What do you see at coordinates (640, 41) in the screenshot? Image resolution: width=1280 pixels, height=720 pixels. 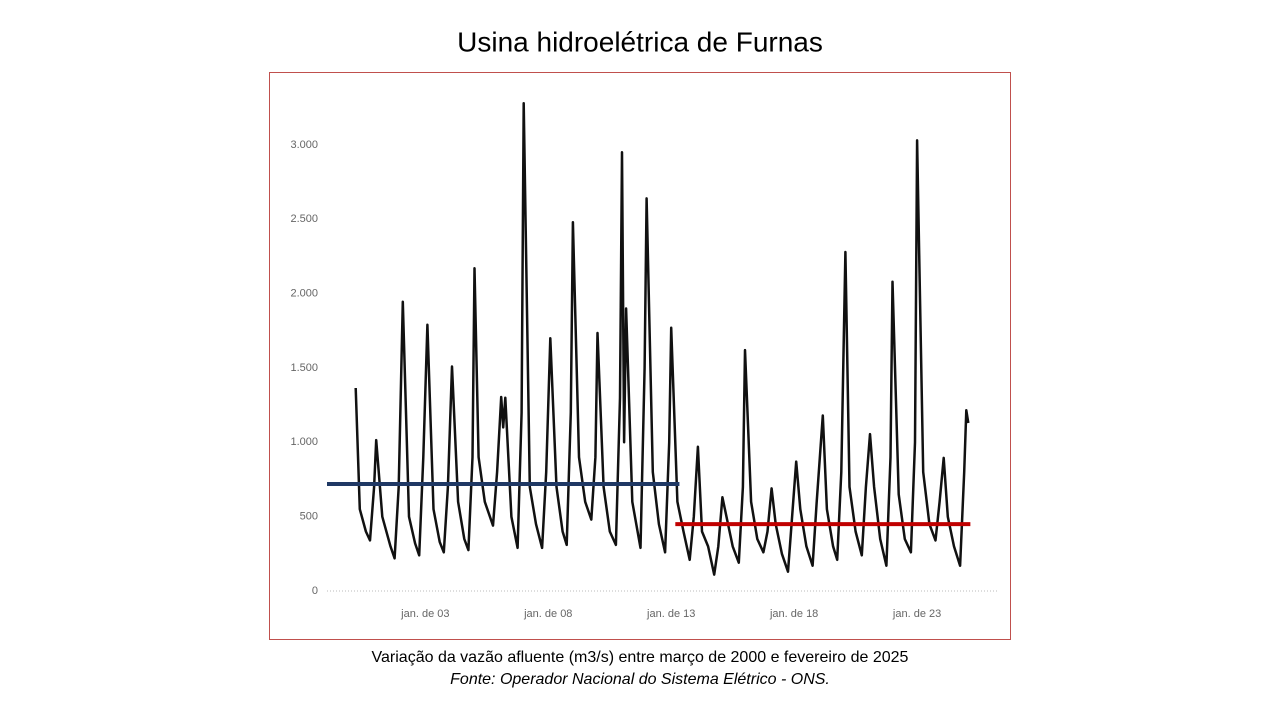 I see `chart-title: Usina hidroelétrica de Furnas` at bounding box center [640, 41].